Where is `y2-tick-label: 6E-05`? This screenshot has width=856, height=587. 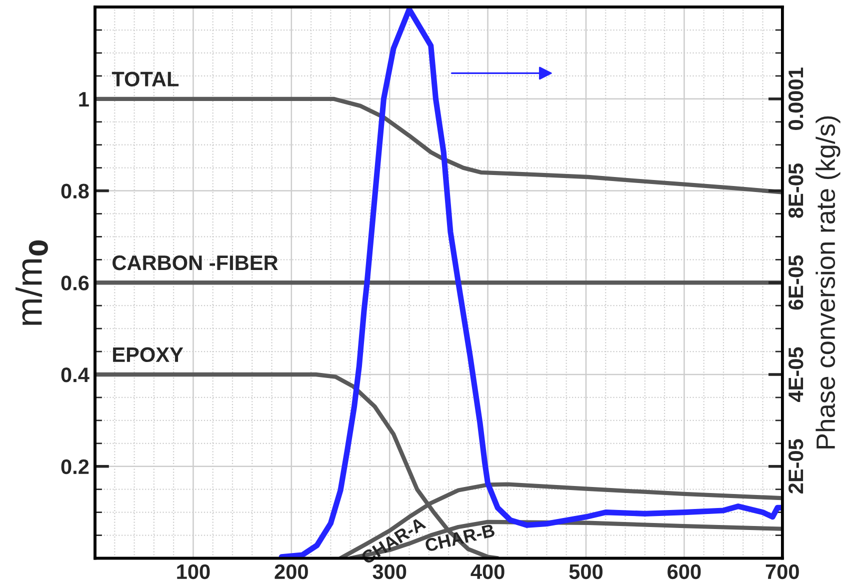 y2-tick-label: 6E-05 is located at coordinates (796, 282).